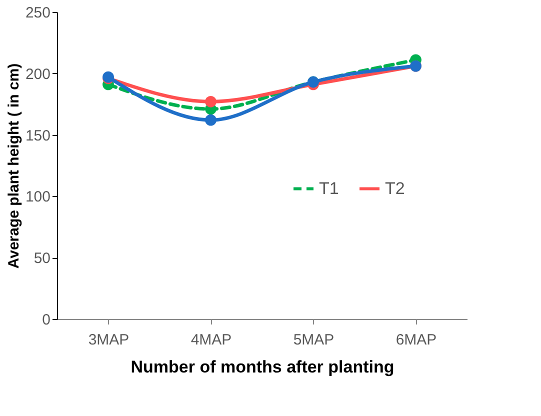 Image resolution: width=541 pixels, height=416 pixels. I want to click on y-tick-label: 100, so click(37, 197).